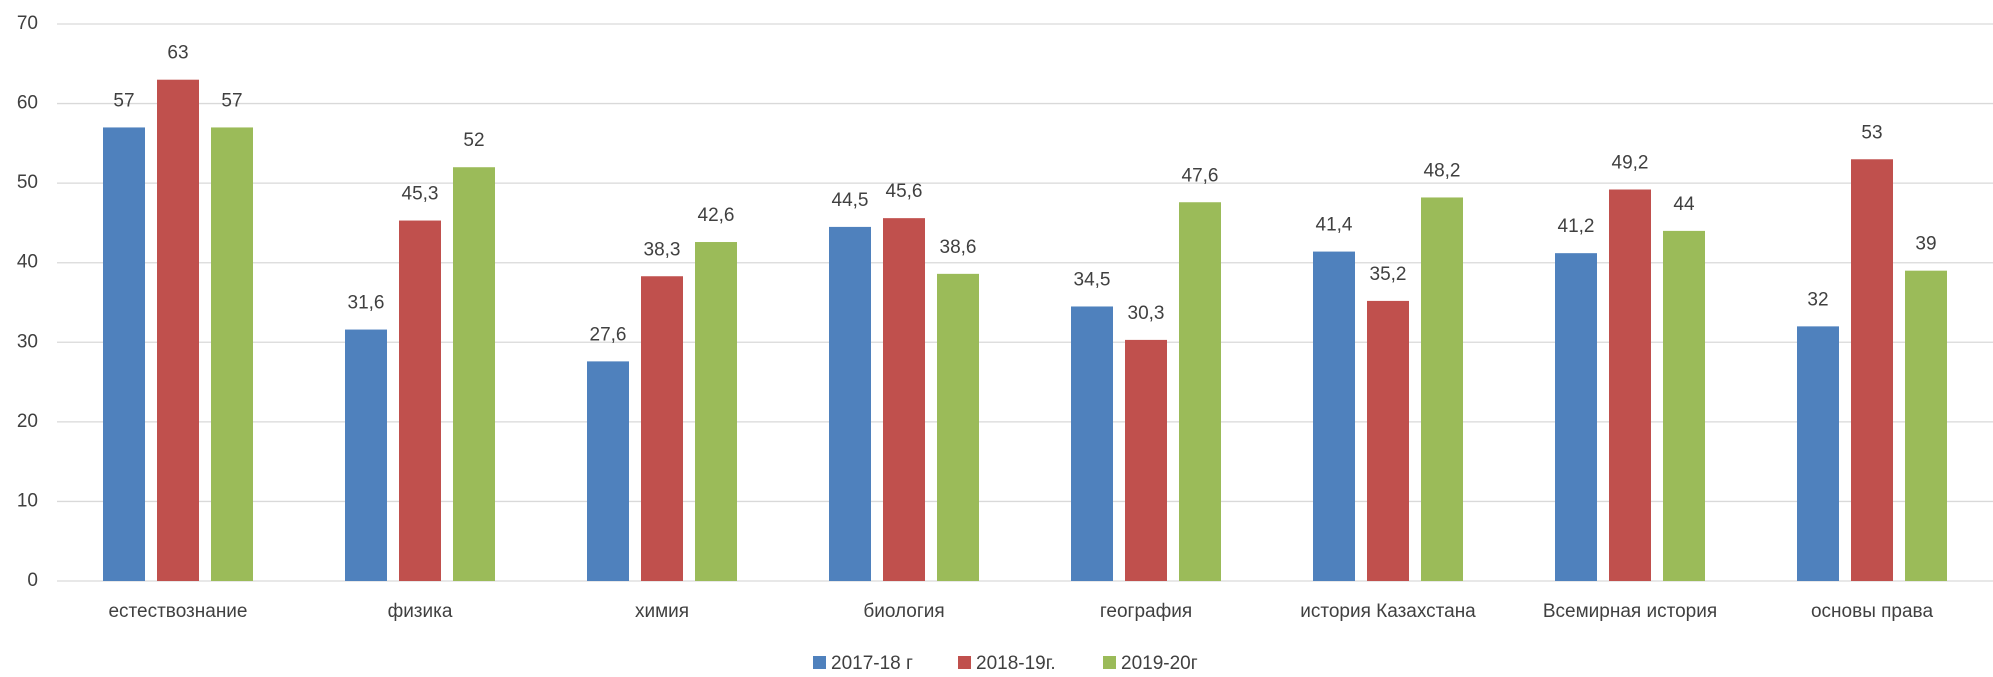 The height and width of the screenshot is (677, 1993). What do you see at coordinates (662, 249) in the screenshot?
I see `data-label: 38,3` at bounding box center [662, 249].